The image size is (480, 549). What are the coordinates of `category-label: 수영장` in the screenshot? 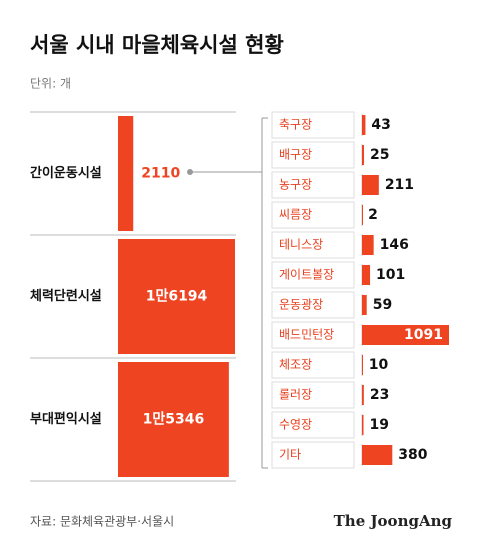 It's located at (295, 425).